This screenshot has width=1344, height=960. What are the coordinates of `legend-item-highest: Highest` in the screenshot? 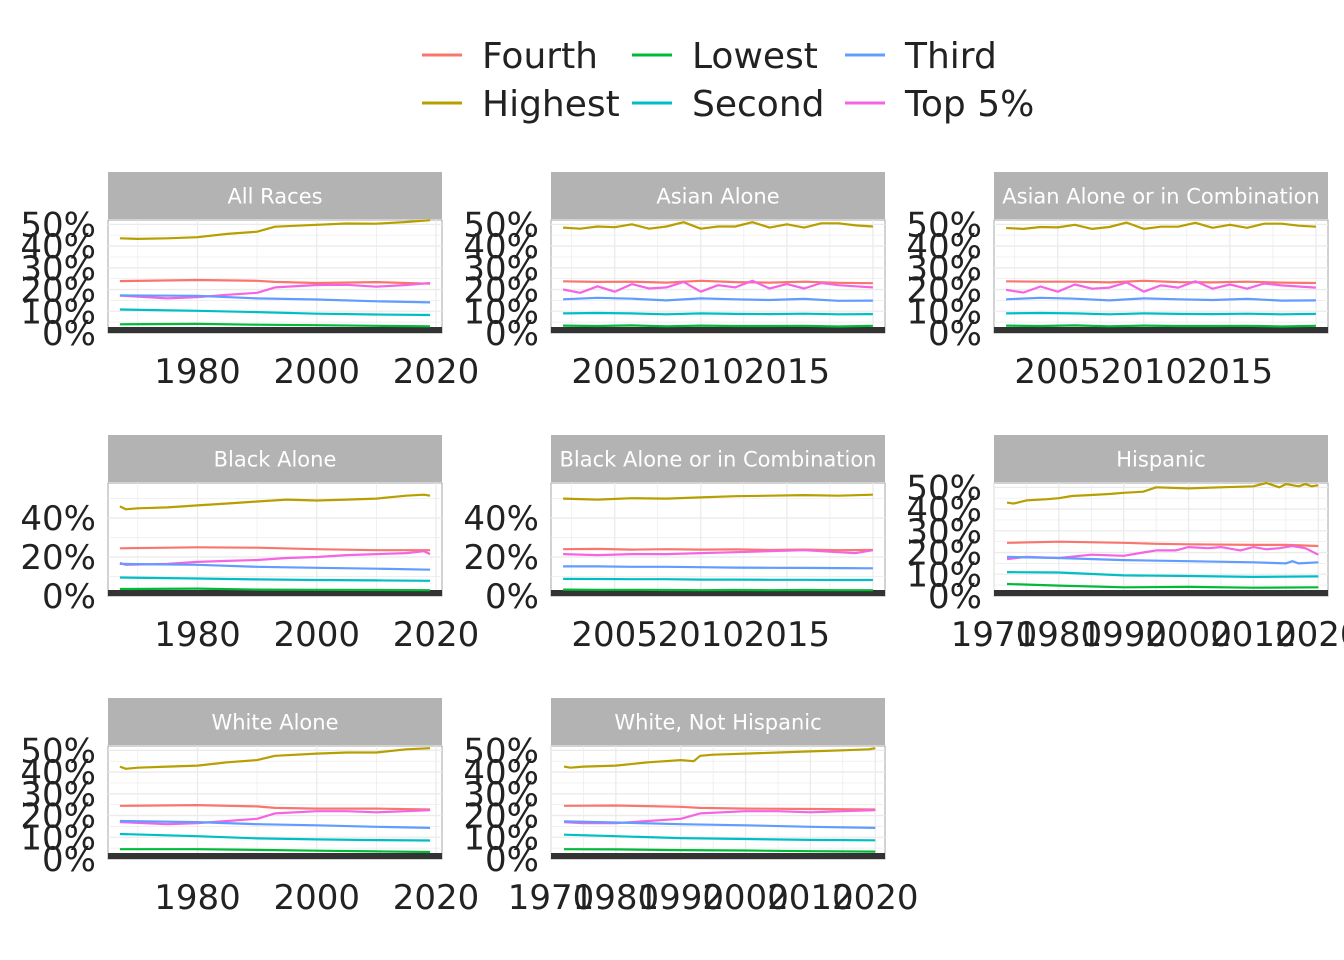 It's located at (521, 104).